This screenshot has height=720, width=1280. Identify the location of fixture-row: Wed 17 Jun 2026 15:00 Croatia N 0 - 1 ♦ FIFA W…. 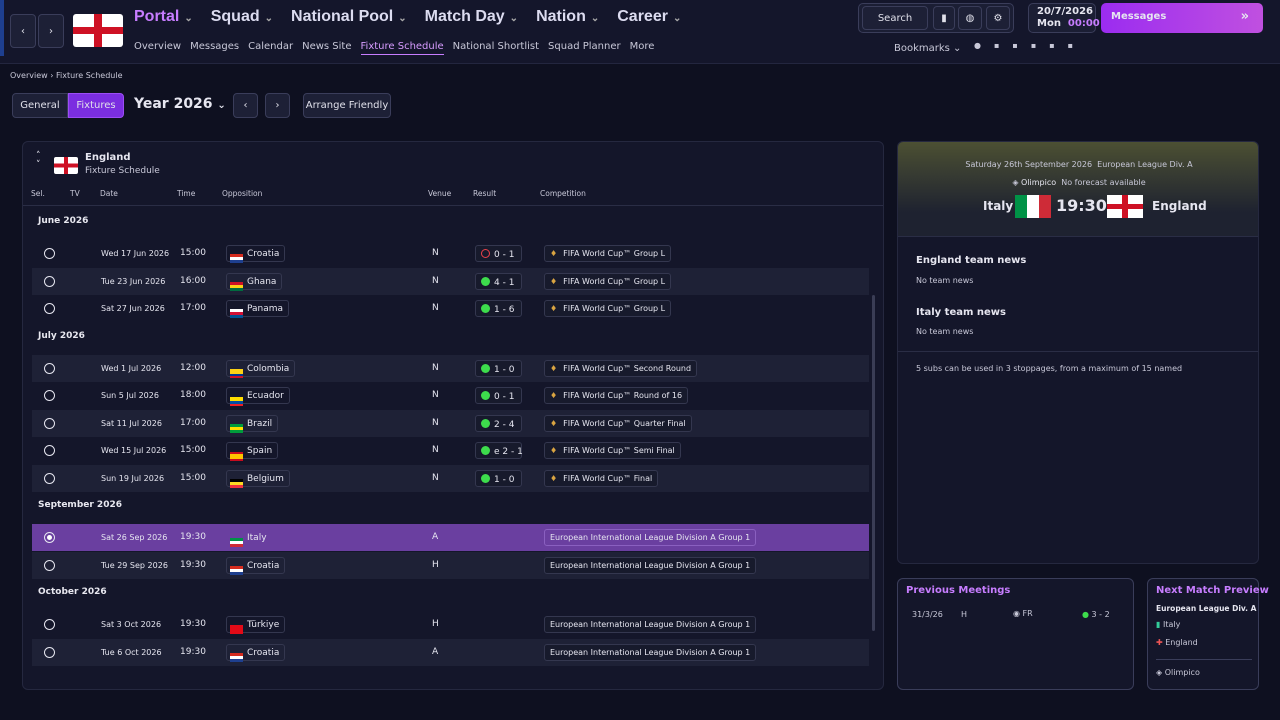
(450, 253).